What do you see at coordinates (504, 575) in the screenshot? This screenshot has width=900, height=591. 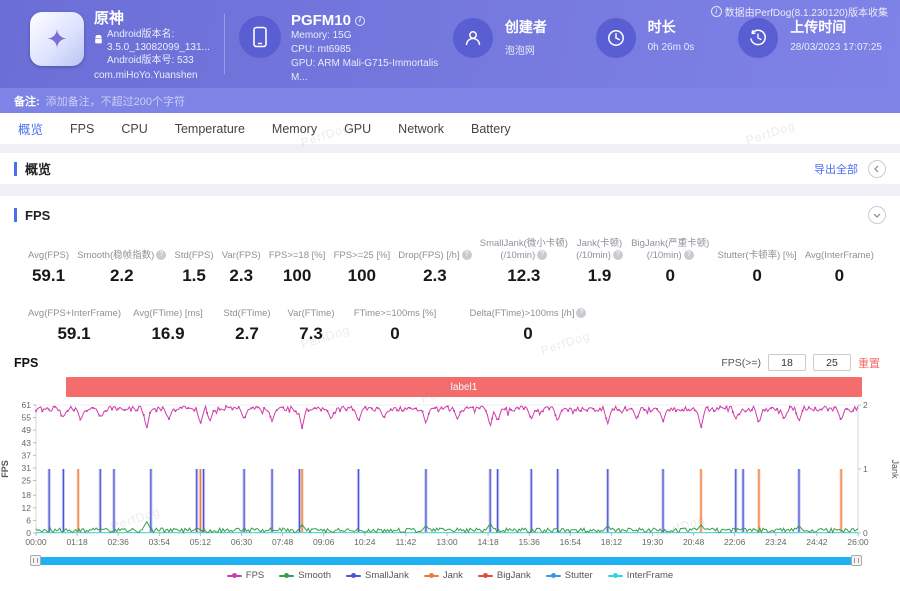 I see `legend-item-bigjank: BigJank` at bounding box center [504, 575].